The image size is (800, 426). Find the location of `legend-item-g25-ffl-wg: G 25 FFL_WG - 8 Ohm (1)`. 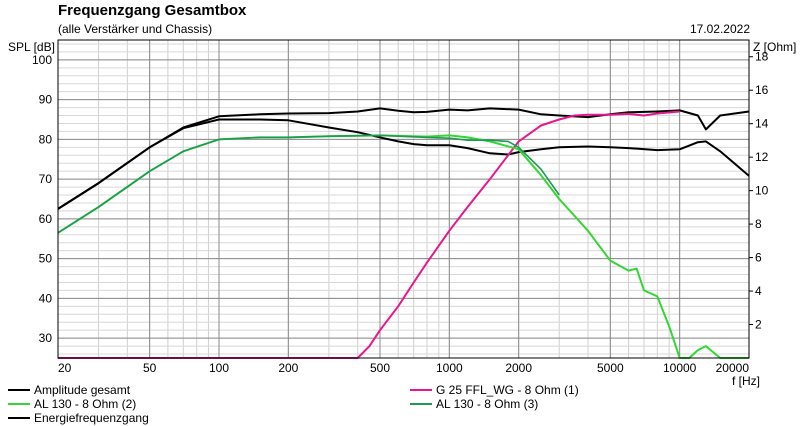

legend-item-g25-ffl-wg: G 25 FFL_WG - 8 Ohm (1) is located at coordinates (494, 390).